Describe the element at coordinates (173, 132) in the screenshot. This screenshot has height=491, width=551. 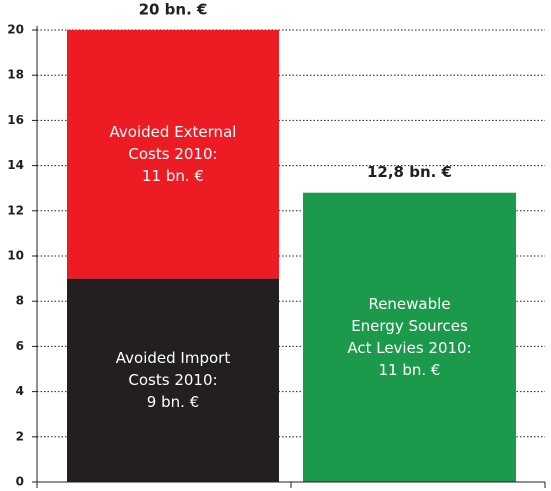
I see `segment-label: Avoided External` at that location.